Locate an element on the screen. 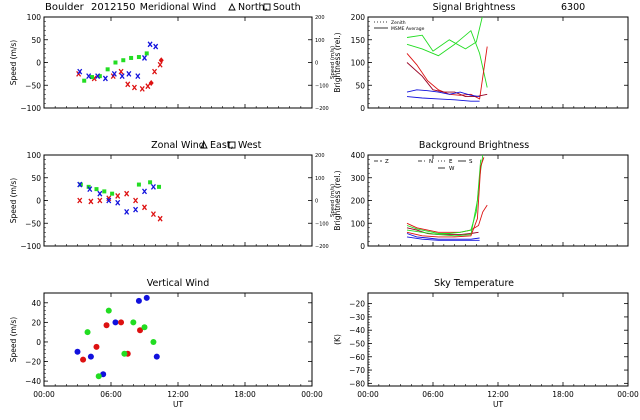  y-right-tick-label: −200 is located at coordinates (322, 109).